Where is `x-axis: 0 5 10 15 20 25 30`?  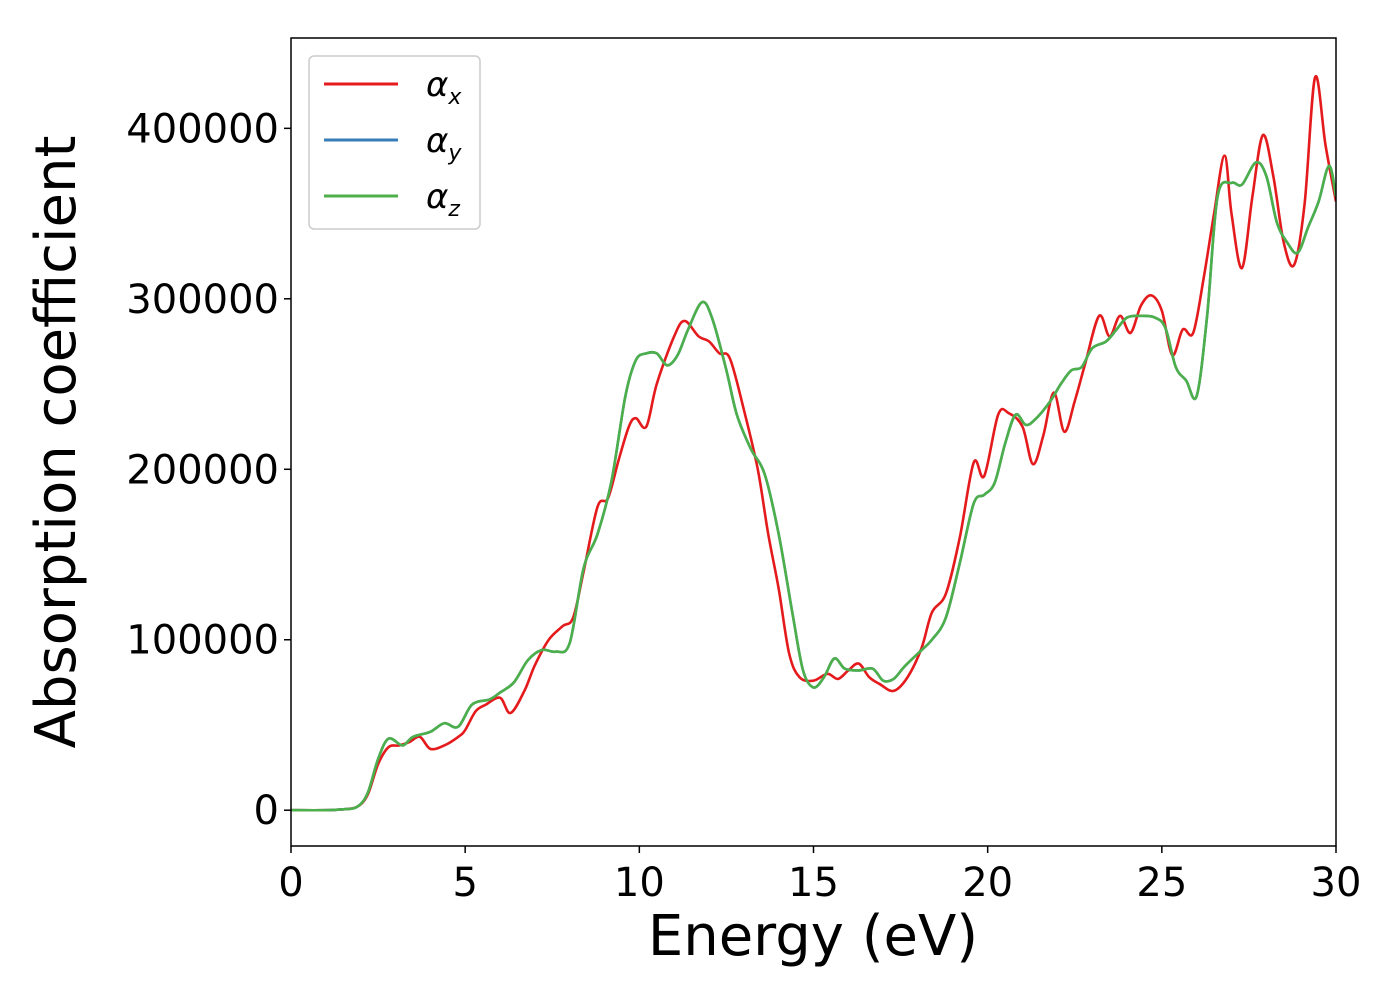
x-axis: 0 5 10 15 20 25 30 is located at coordinates (819, 876).